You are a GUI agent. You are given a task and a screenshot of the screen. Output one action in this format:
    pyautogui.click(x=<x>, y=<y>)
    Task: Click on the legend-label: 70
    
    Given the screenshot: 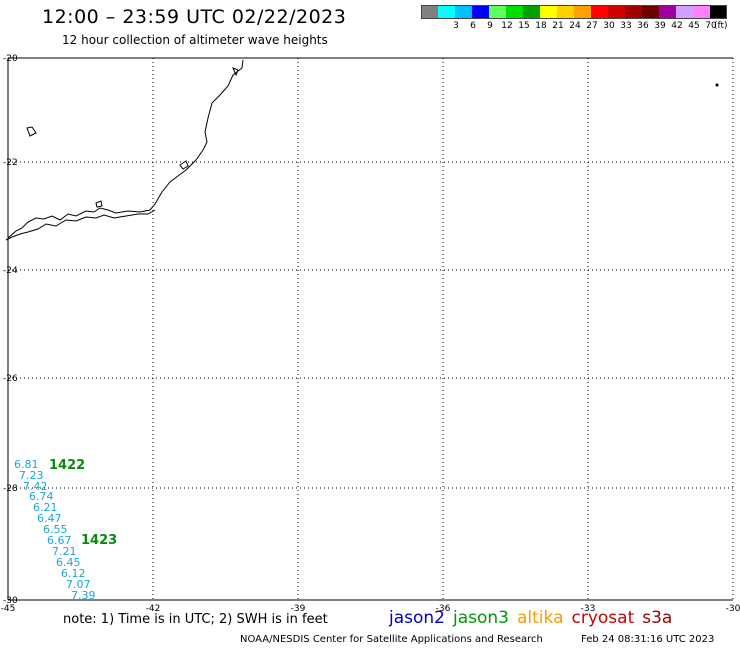 What is the action you would take?
    pyautogui.click(x=711, y=26)
    